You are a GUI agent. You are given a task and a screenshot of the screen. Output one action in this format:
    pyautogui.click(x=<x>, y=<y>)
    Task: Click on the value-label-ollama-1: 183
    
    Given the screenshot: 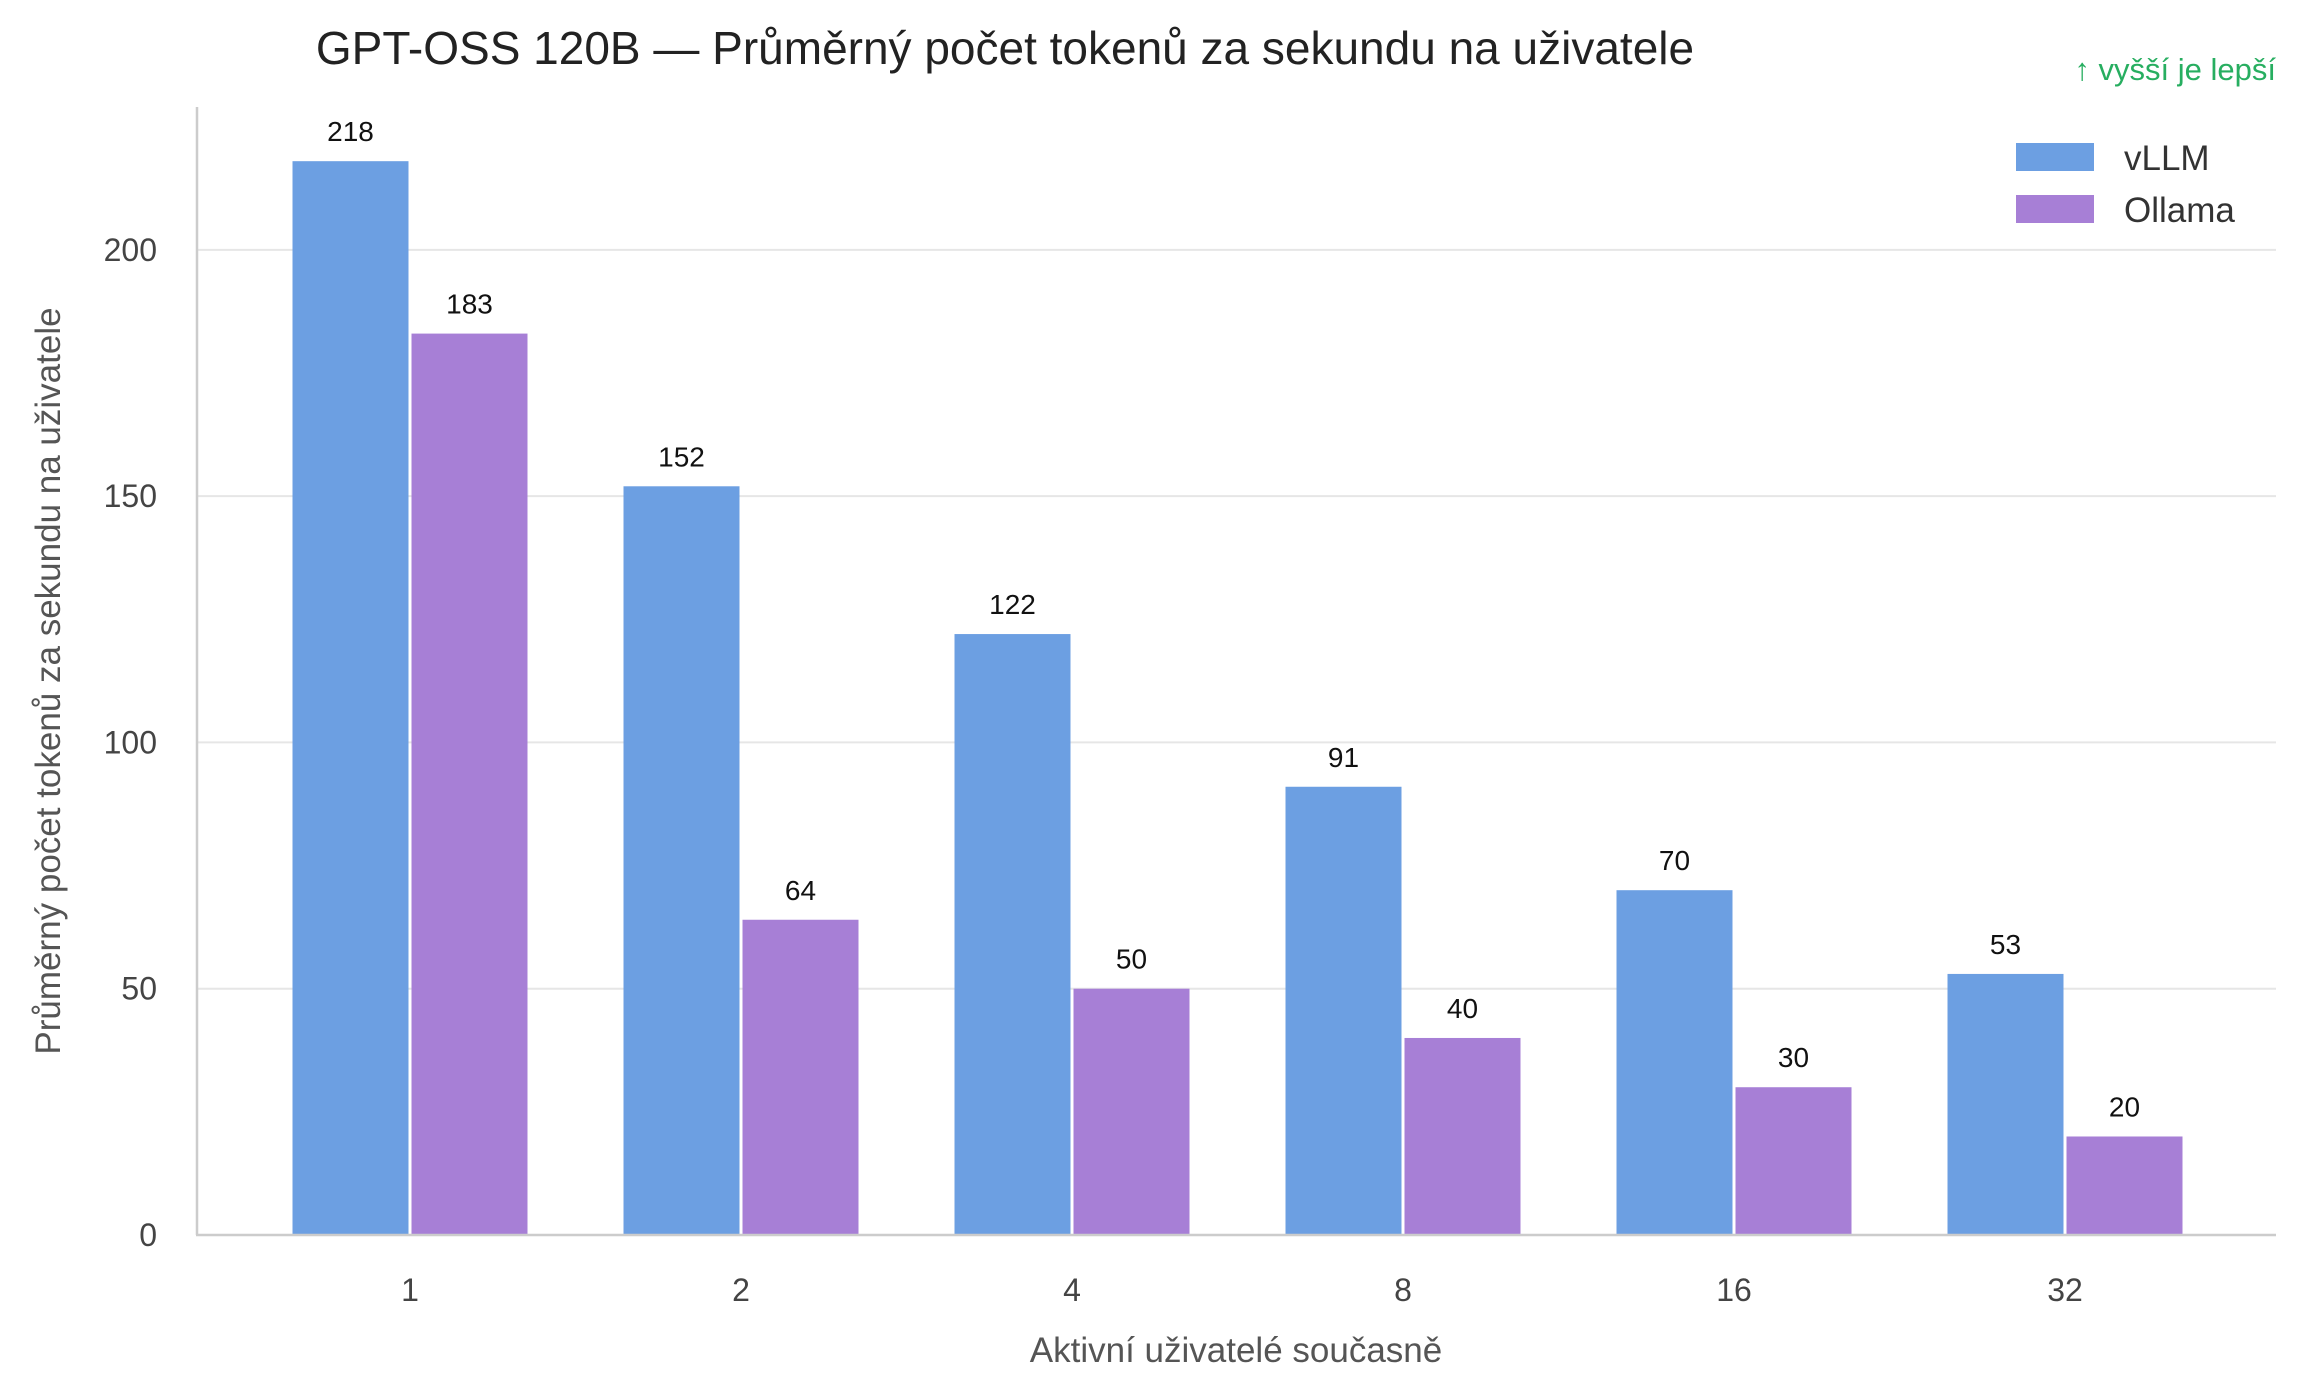 What is the action you would take?
    pyautogui.click(x=469, y=304)
    